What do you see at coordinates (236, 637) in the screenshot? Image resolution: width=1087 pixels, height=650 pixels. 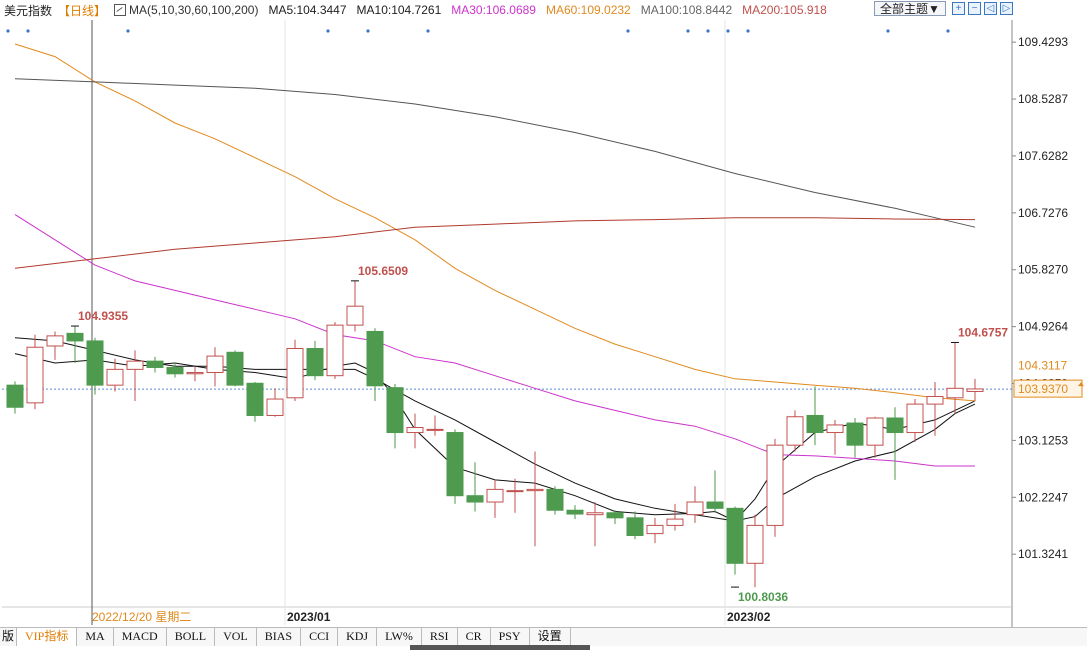 I see `tab-vol: VOL` at bounding box center [236, 637].